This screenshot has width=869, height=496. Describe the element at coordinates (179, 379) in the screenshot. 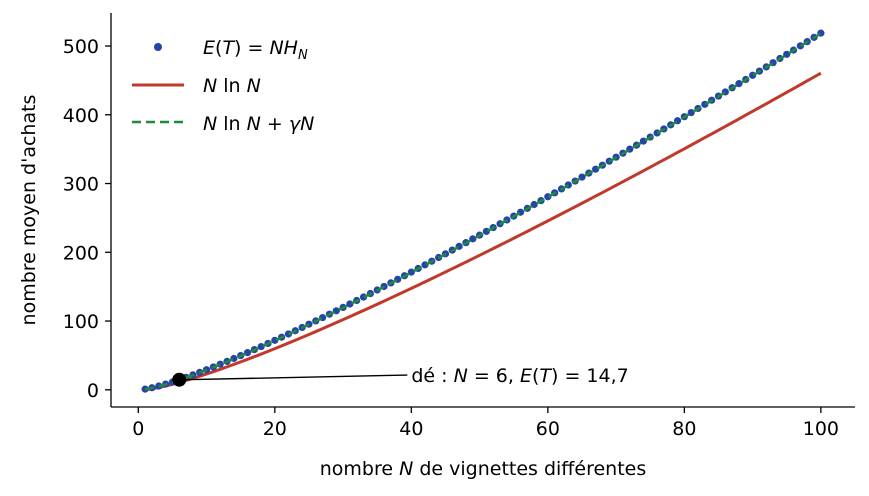

I see `annotation-point` at that location.